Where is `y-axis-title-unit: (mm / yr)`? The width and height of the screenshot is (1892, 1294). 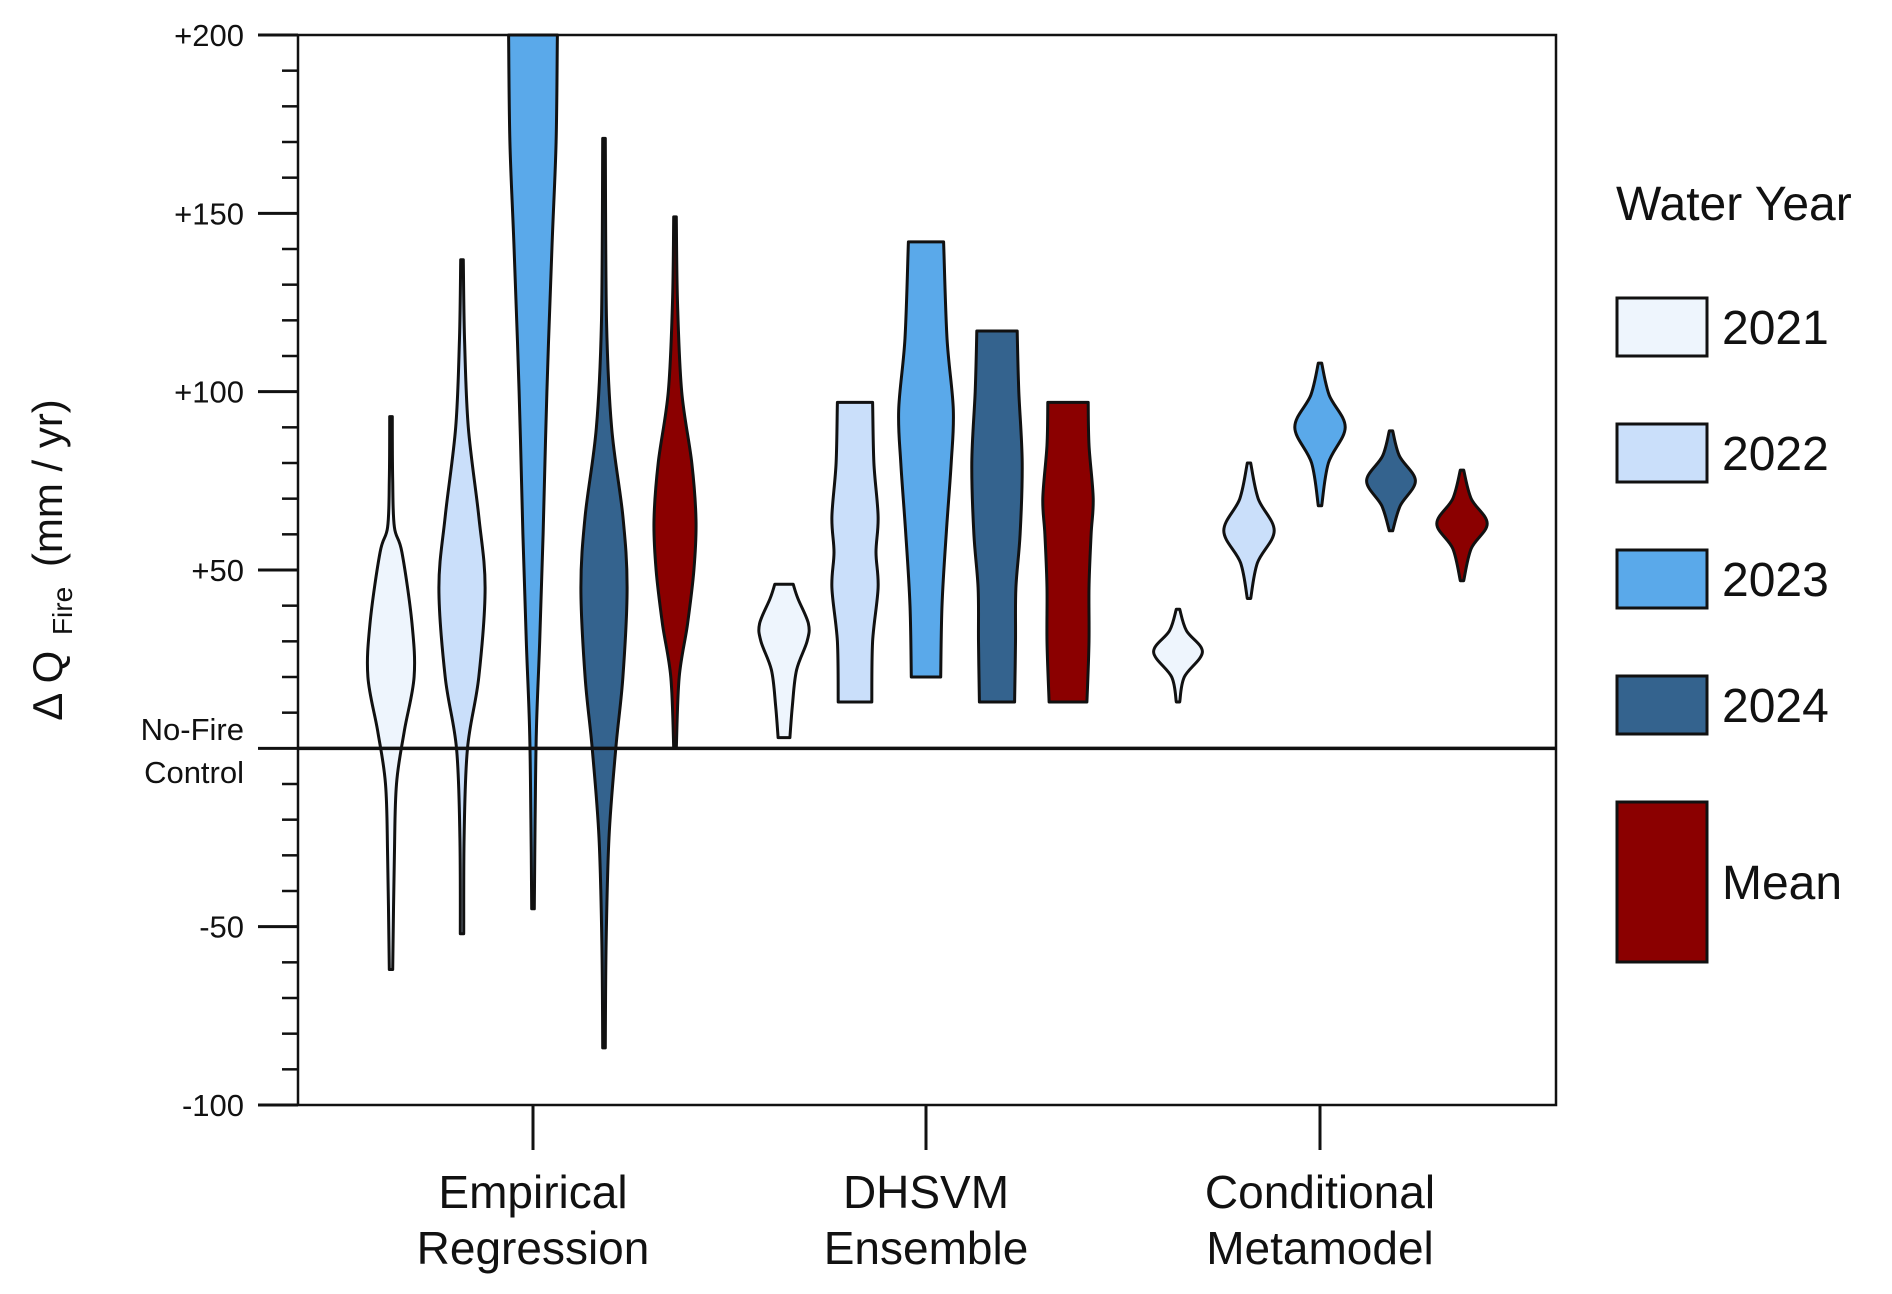 y-axis-title-unit: (mm / yr) is located at coordinates (47, 483).